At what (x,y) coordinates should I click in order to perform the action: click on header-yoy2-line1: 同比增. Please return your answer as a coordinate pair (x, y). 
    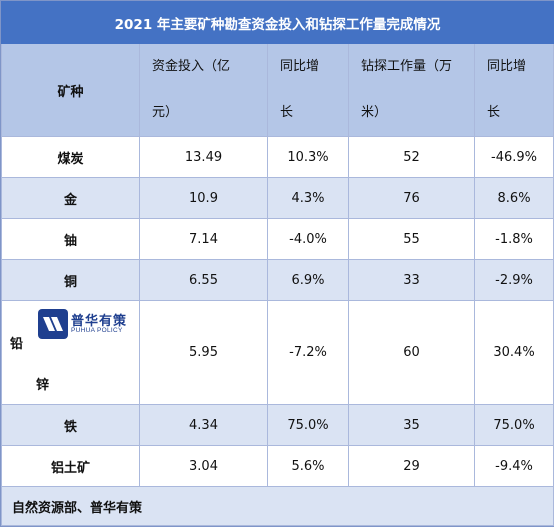
    Looking at the image, I should click on (507, 66).